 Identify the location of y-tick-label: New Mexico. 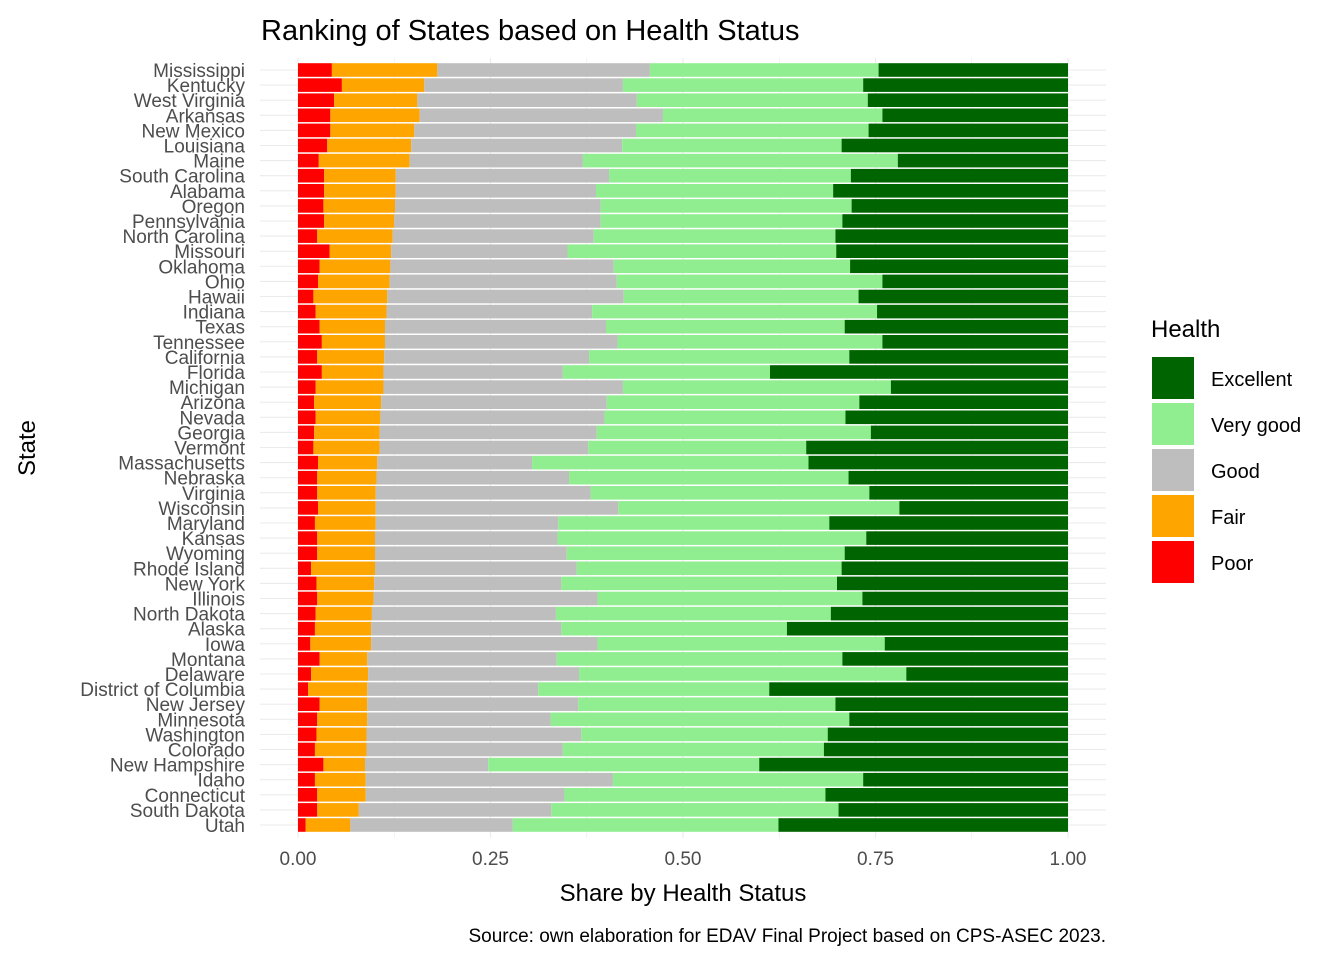
(193, 131).